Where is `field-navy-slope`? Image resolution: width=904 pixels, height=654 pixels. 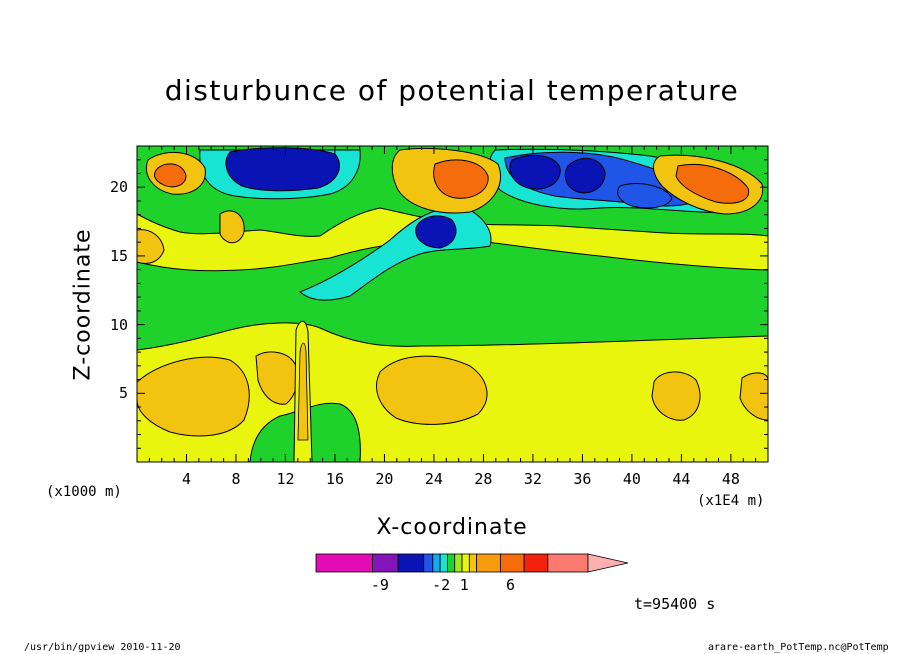 field-navy-slope is located at coordinates (436, 232).